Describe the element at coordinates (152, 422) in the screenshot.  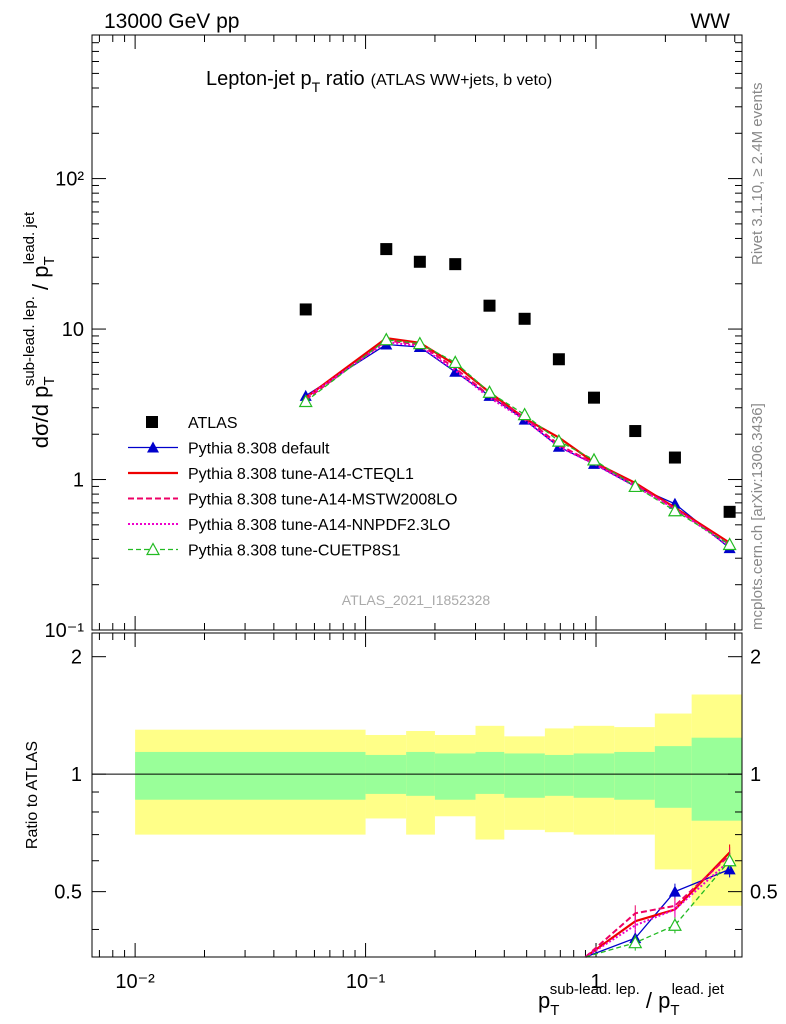
I see `legend-marker-atlas` at that location.